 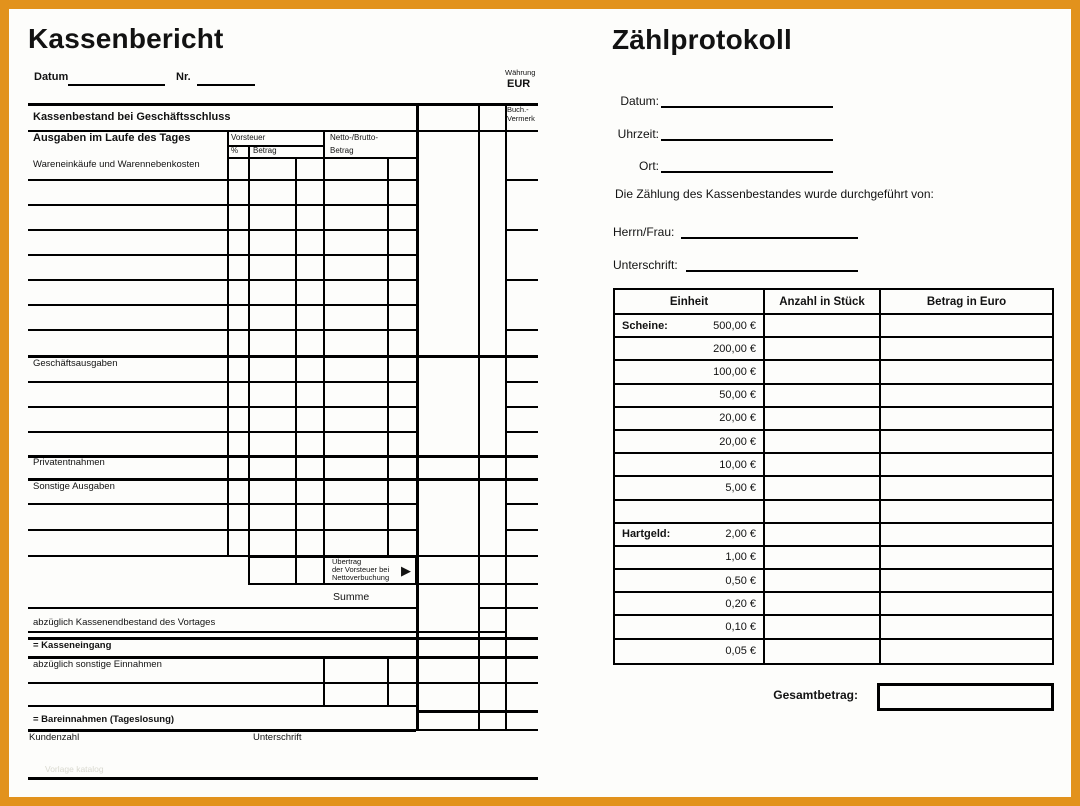 I want to click on table-row: Scheine: 500,00 €, so click(x=833, y=327).